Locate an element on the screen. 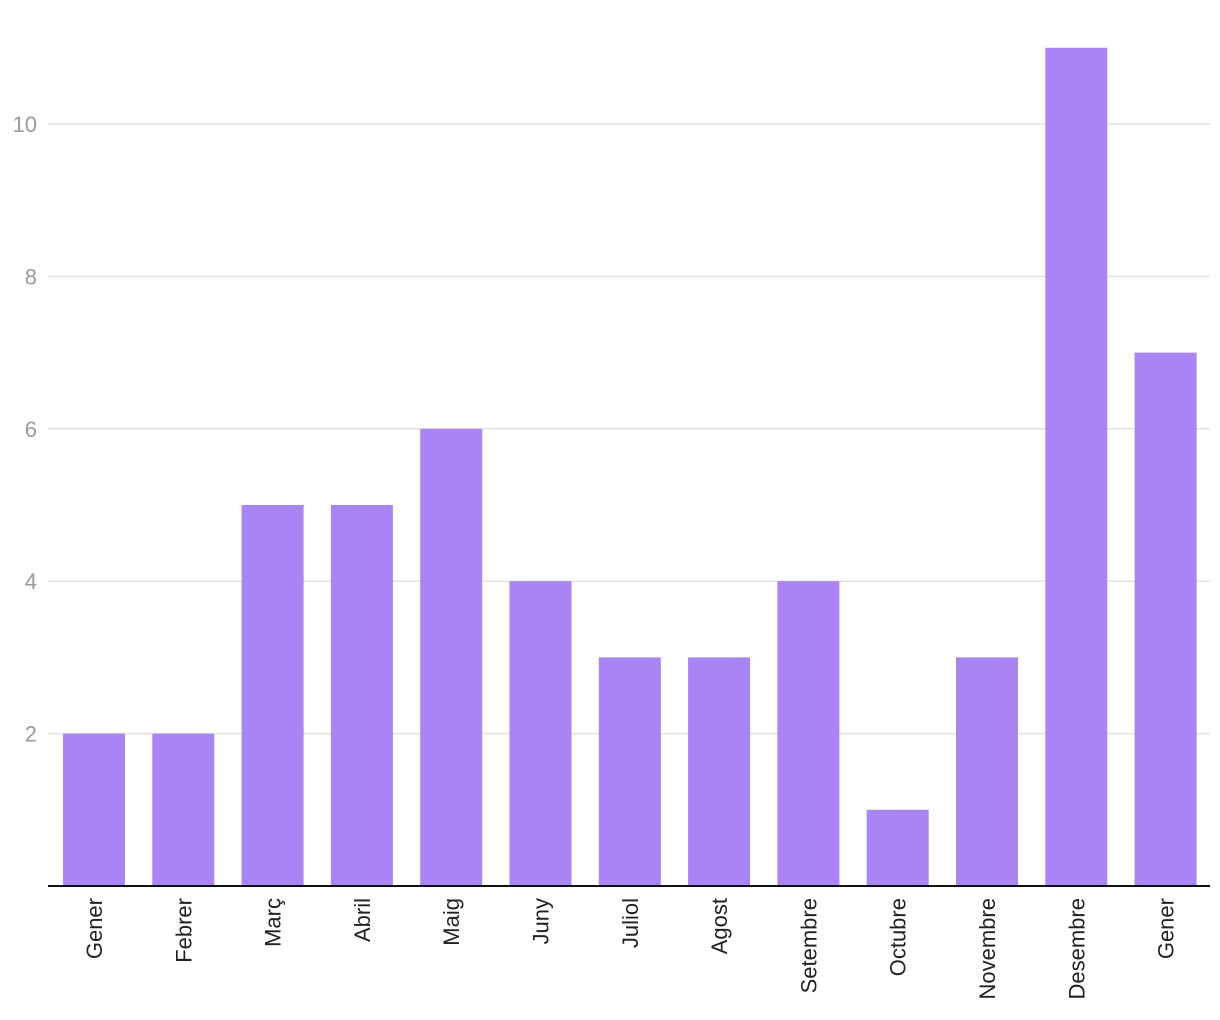 Image resolution: width=1220 pixels, height=1020 pixels. x-tick-label: Març is located at coordinates (273, 922).